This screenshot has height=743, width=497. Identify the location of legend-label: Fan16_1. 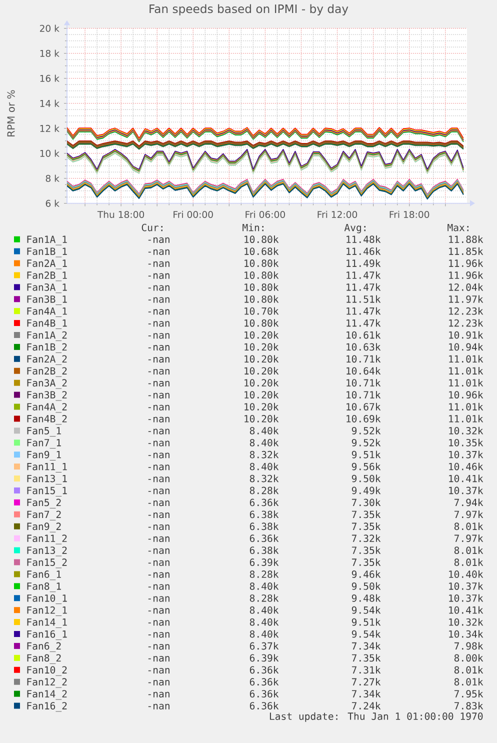
(47, 635).